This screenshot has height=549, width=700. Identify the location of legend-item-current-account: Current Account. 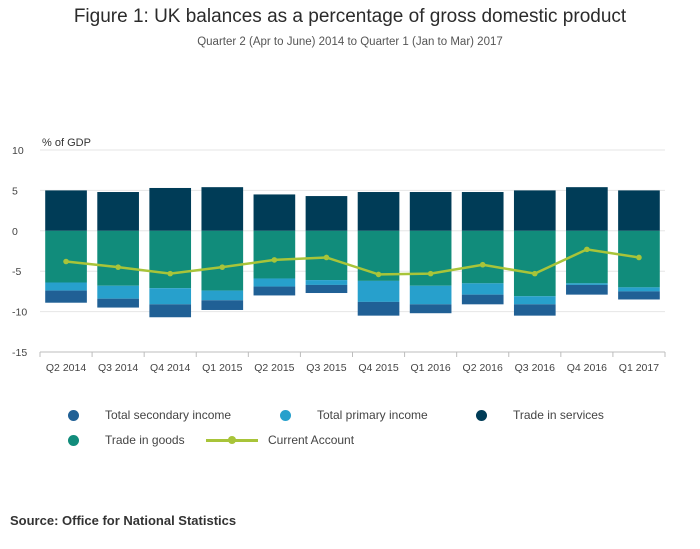
(280, 440).